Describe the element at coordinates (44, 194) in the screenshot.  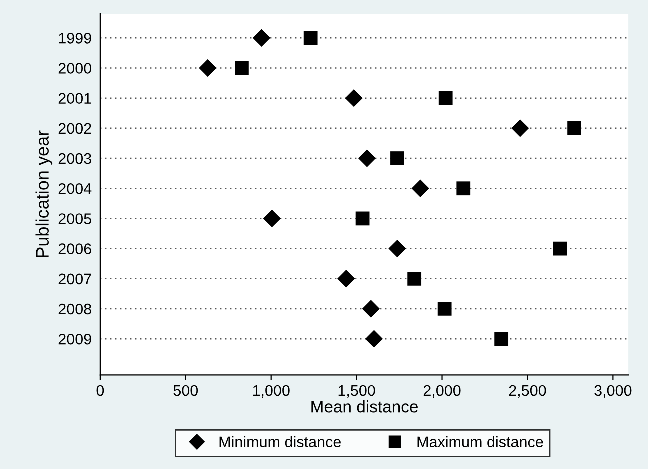
I see `y-axis-title: Publication year` at that location.